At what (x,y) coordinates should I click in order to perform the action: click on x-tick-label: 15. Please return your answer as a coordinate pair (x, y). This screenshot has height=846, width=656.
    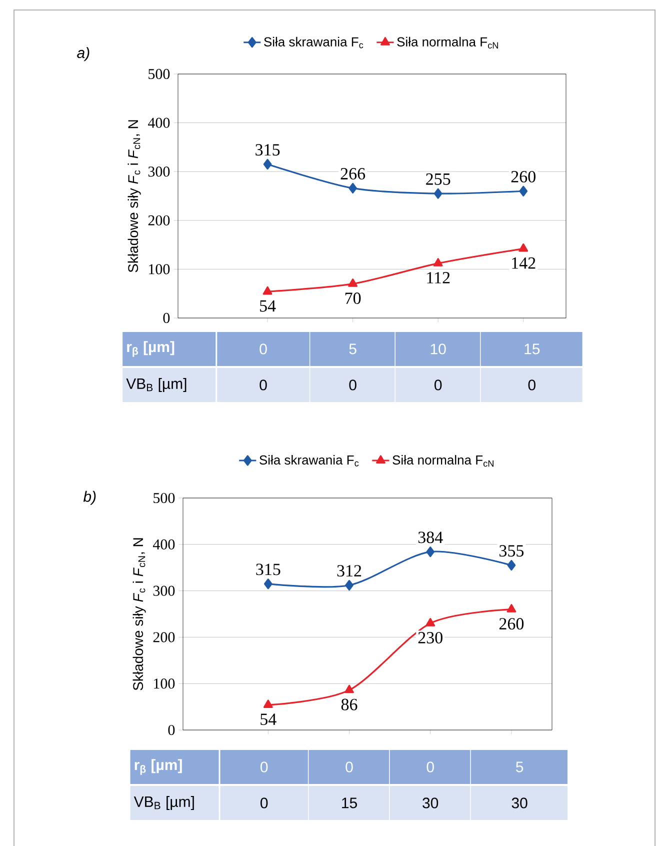
    Looking at the image, I should click on (532, 349).